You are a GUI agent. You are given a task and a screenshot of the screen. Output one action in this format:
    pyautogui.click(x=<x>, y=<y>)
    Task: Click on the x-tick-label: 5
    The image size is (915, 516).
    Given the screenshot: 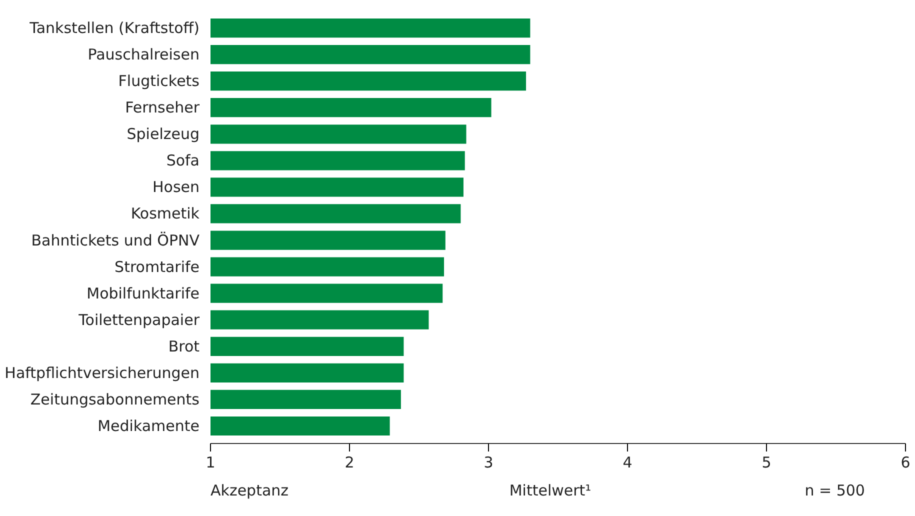 What is the action you would take?
    pyautogui.click(x=767, y=463)
    